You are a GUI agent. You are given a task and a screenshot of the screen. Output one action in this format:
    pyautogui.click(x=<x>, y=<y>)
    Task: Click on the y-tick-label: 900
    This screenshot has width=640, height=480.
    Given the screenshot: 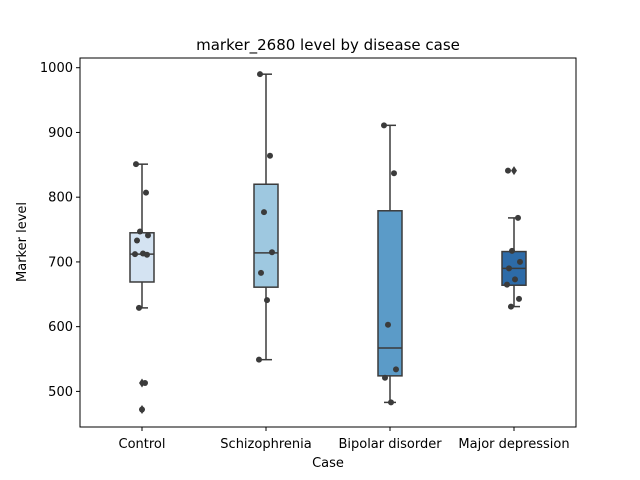 What is the action you would take?
    pyautogui.click(x=60, y=133)
    